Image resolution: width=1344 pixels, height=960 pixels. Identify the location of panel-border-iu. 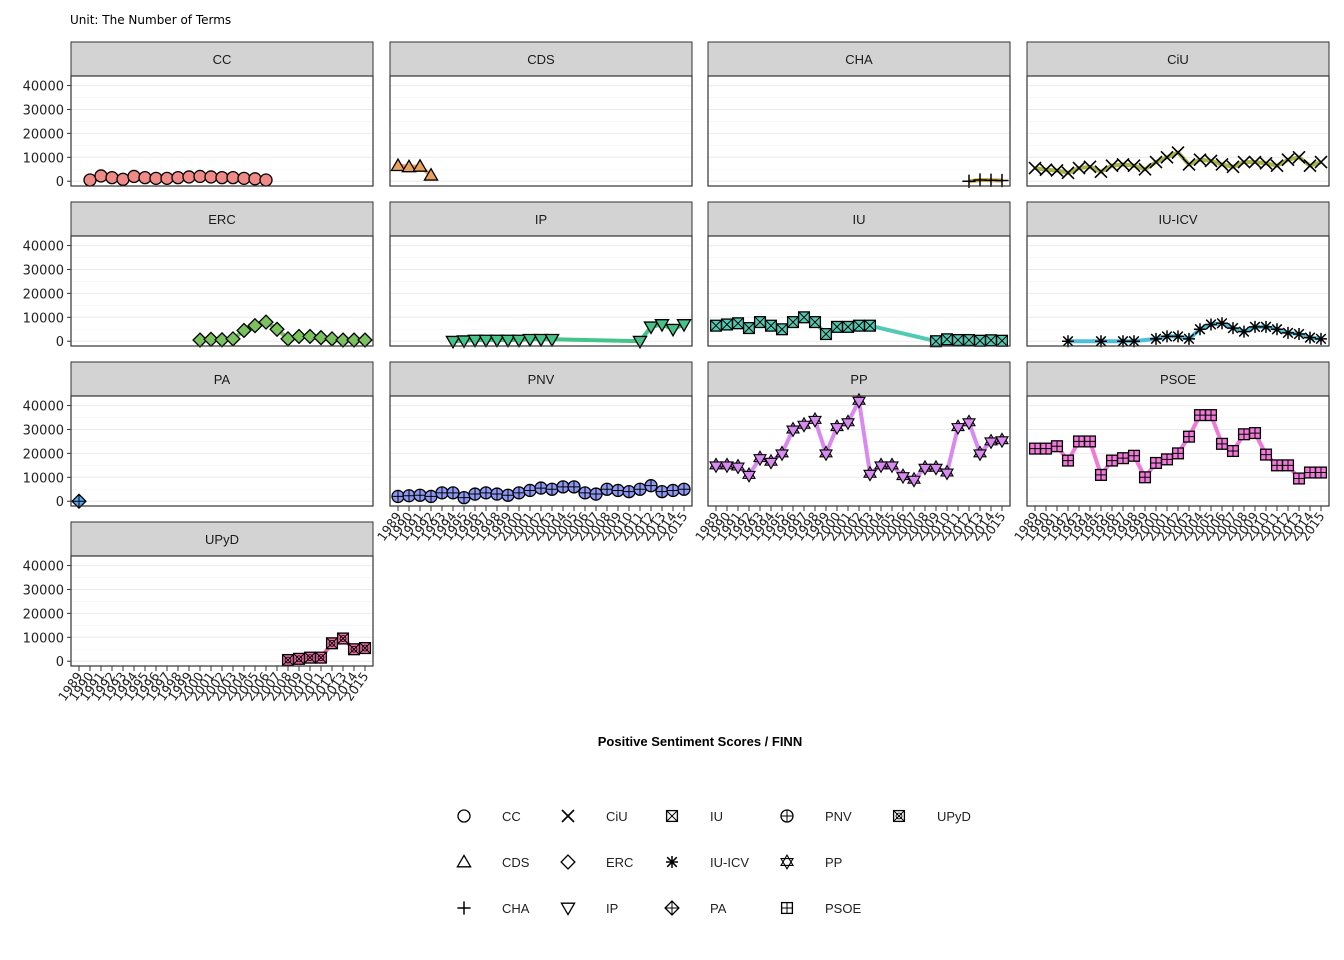
(859, 291).